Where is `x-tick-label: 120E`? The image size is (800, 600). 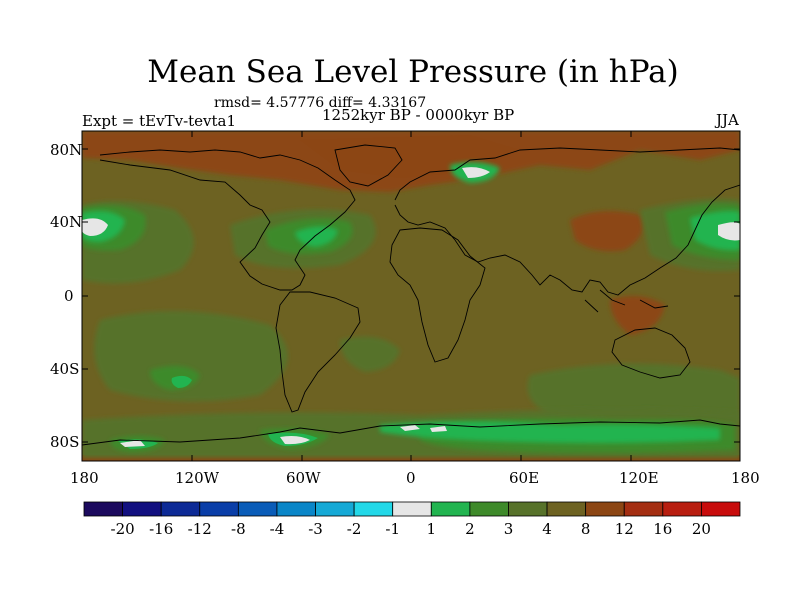 x-tick-label: 120E is located at coordinates (639, 478).